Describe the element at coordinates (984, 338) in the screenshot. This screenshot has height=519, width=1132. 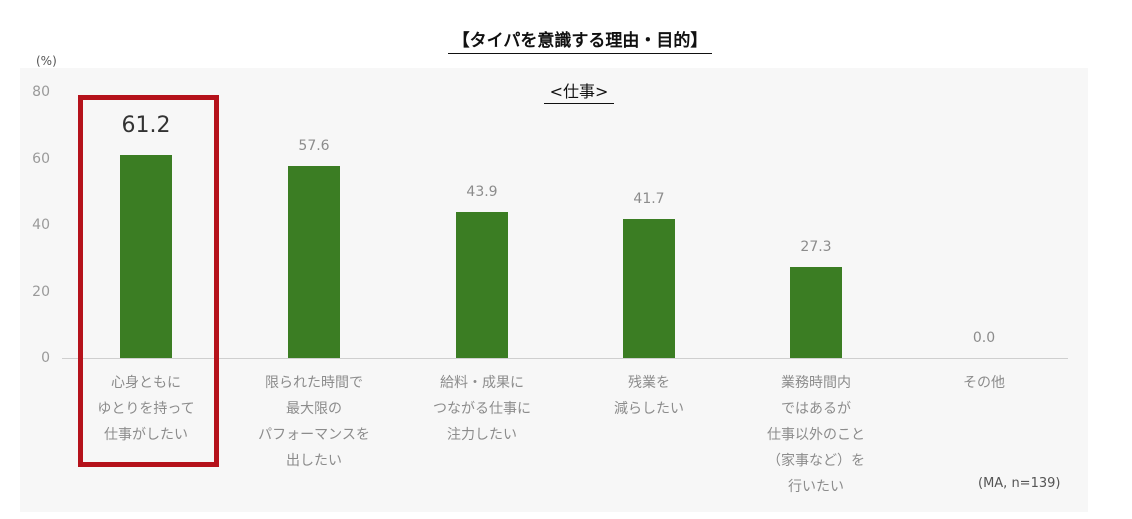
I see `data-label: 0.0` at that location.